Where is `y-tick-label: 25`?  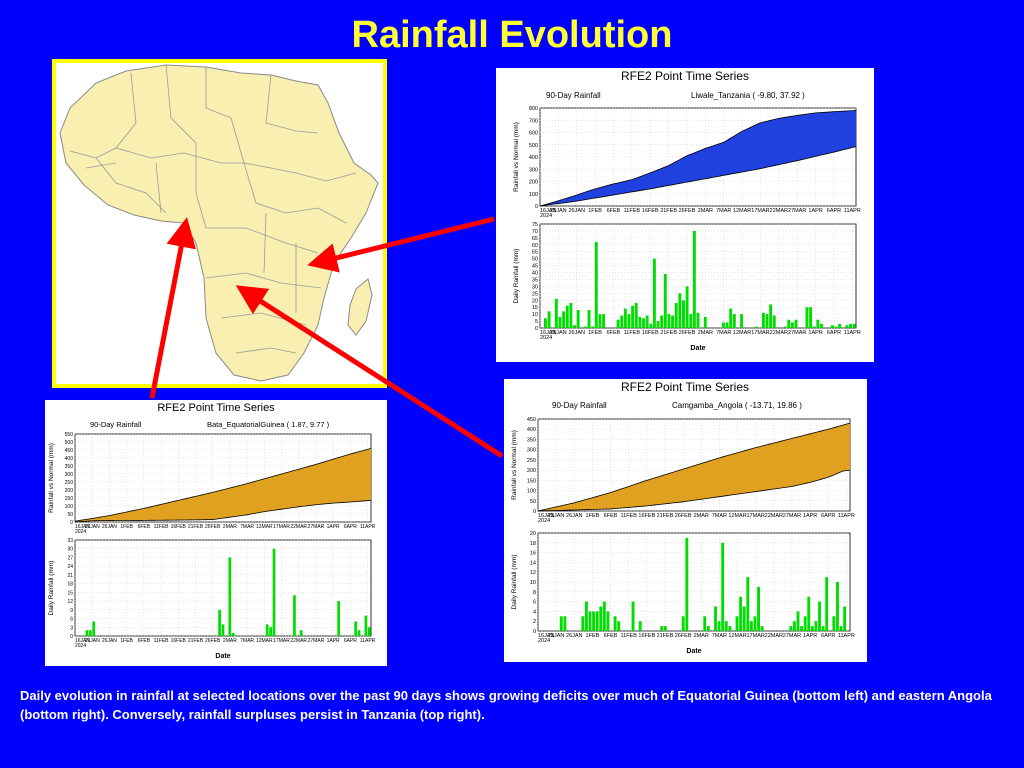
y-tick-label: 25 is located at coordinates (535, 294).